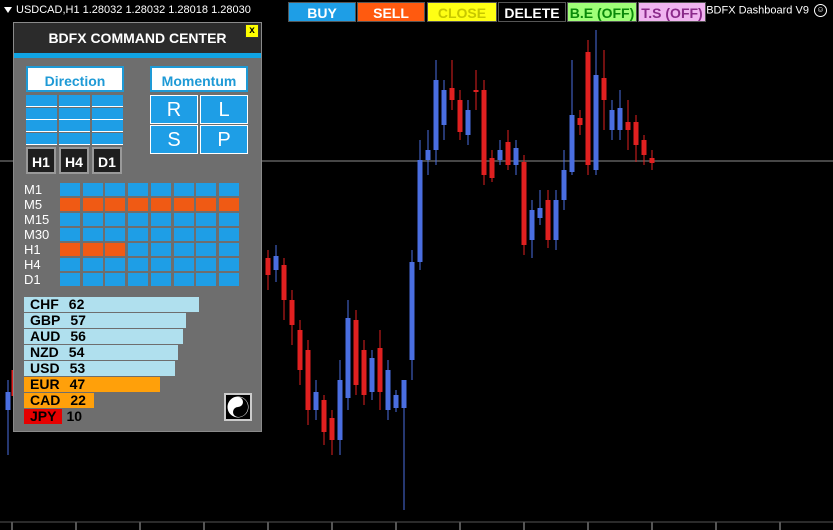 This screenshot has width=833, height=530. I want to click on currency-strength-bar: CAD 22, so click(59, 400).